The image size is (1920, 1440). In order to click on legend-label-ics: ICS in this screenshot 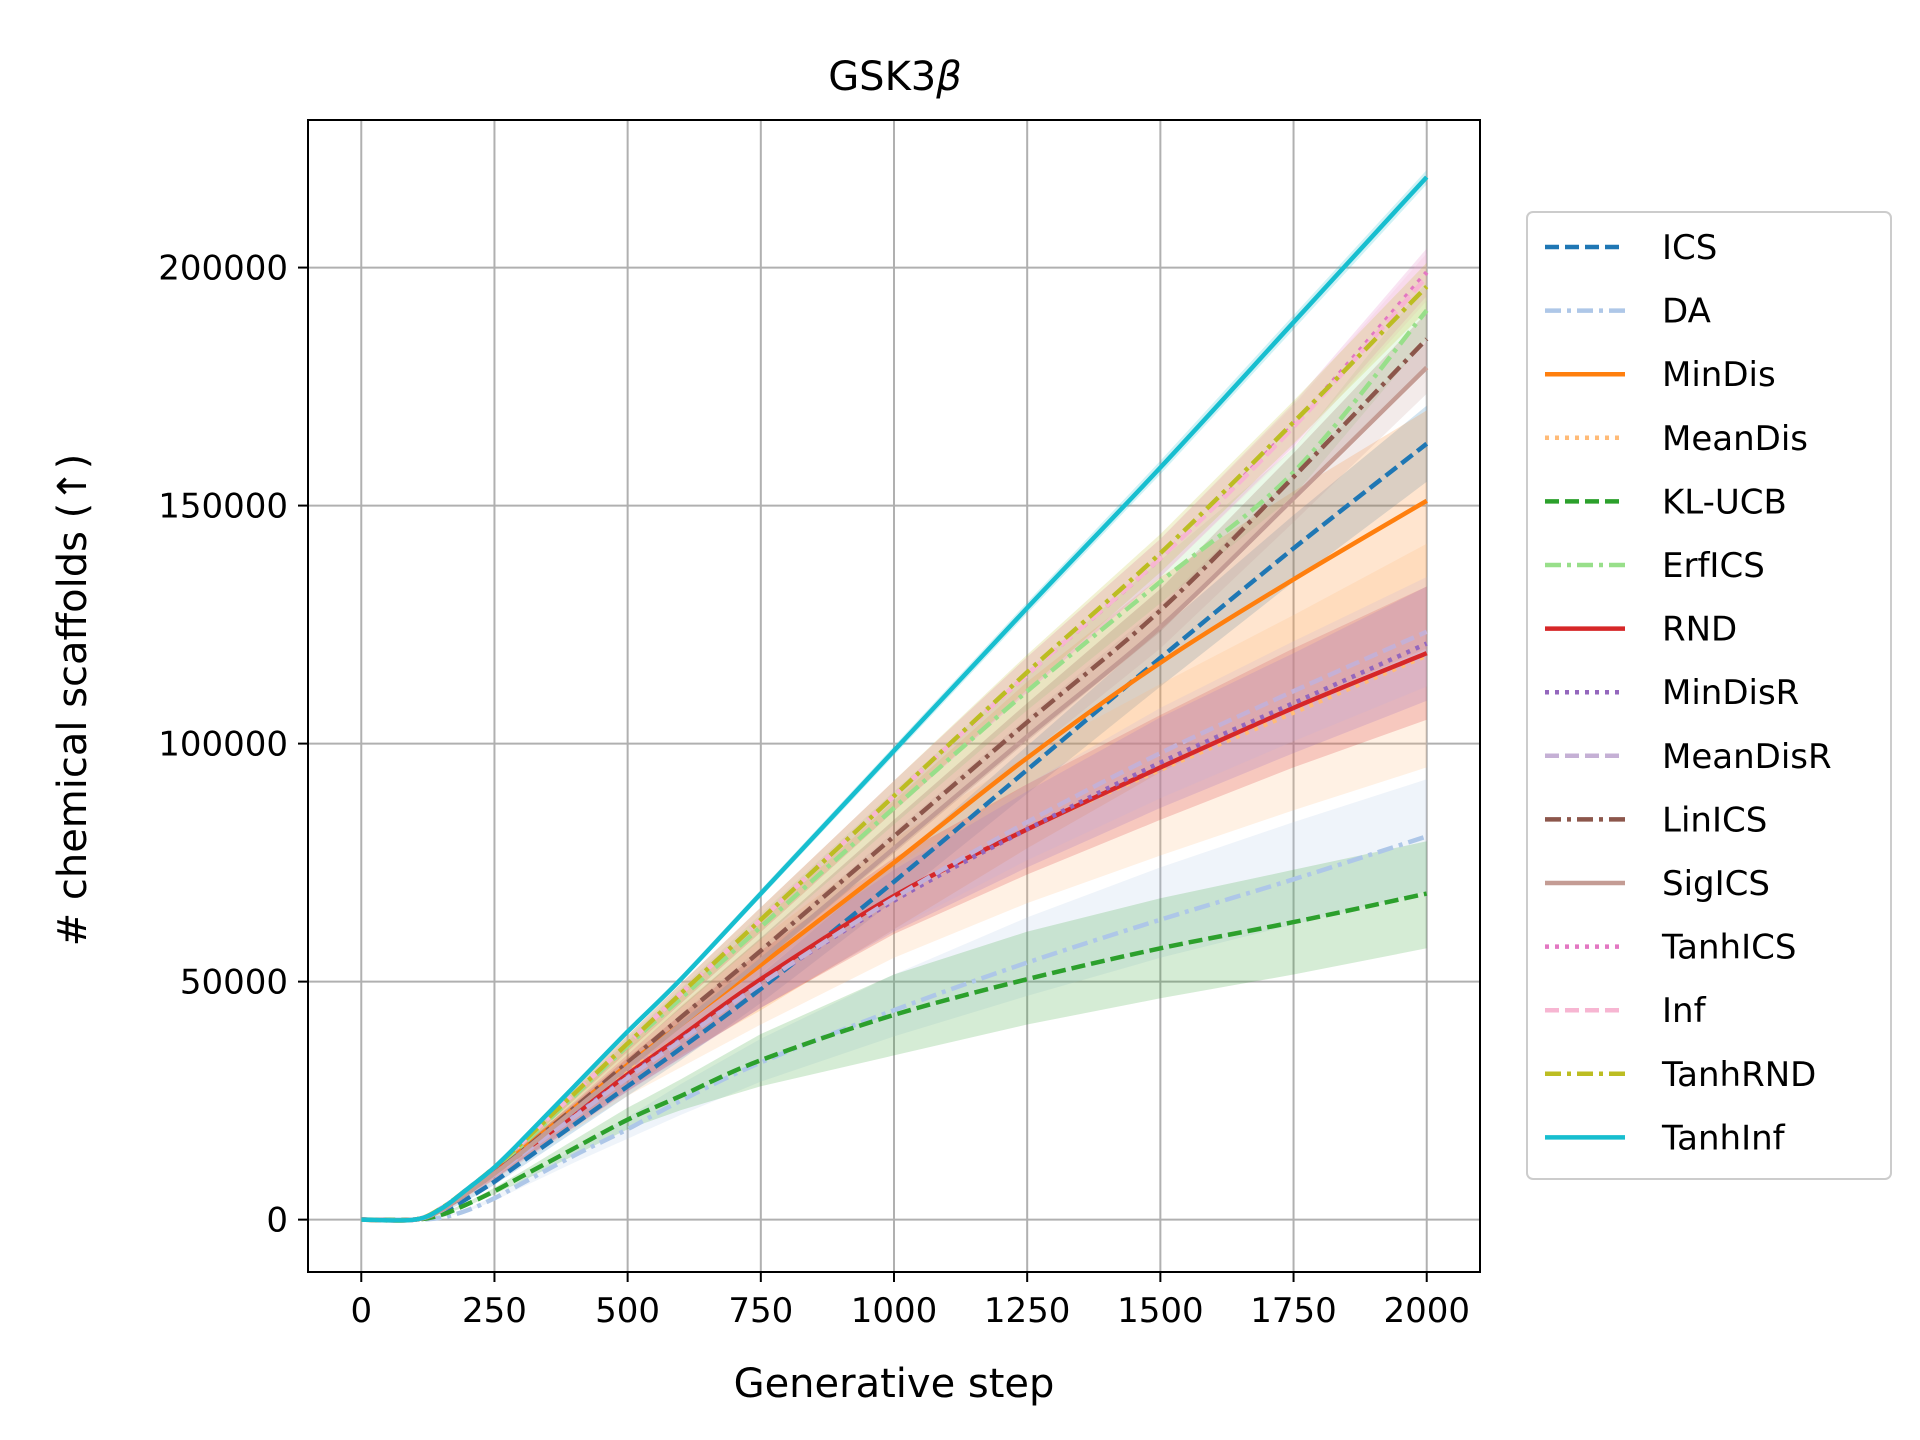, I will do `click(1689, 248)`.